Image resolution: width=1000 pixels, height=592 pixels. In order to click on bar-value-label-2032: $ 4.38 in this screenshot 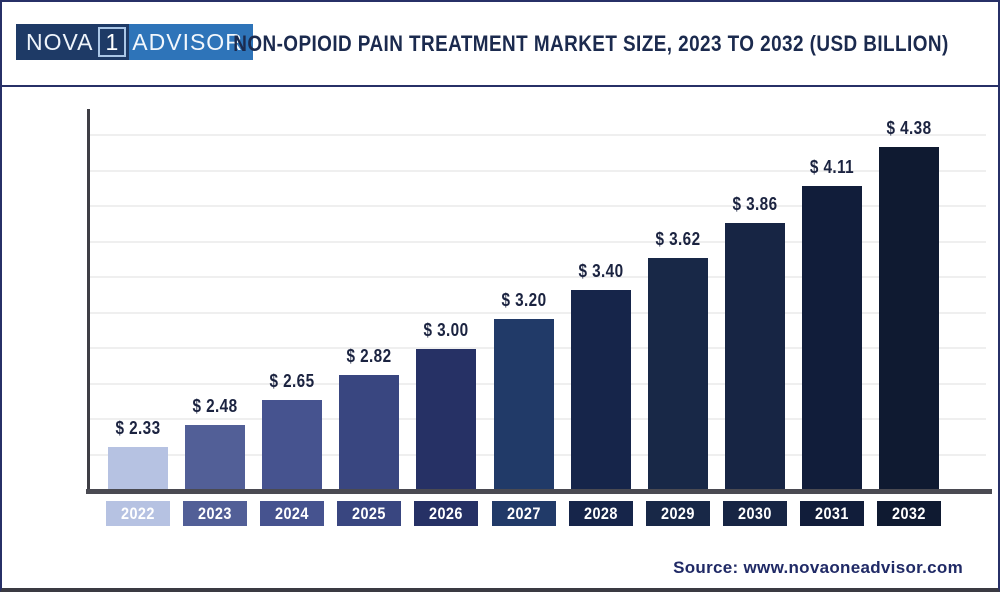, I will do `click(909, 128)`.